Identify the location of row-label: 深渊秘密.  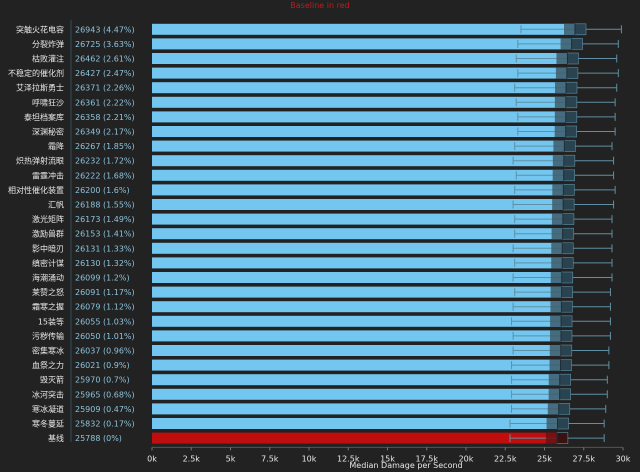
(48, 132).